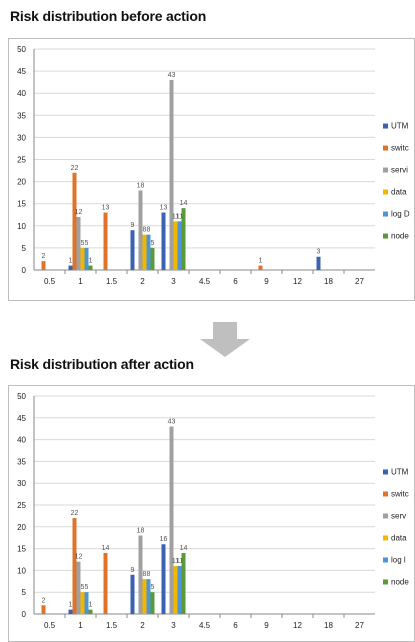  Describe the element at coordinates (108, 16) in the screenshot. I see `chart-title-before: Risk distribution before action` at that location.